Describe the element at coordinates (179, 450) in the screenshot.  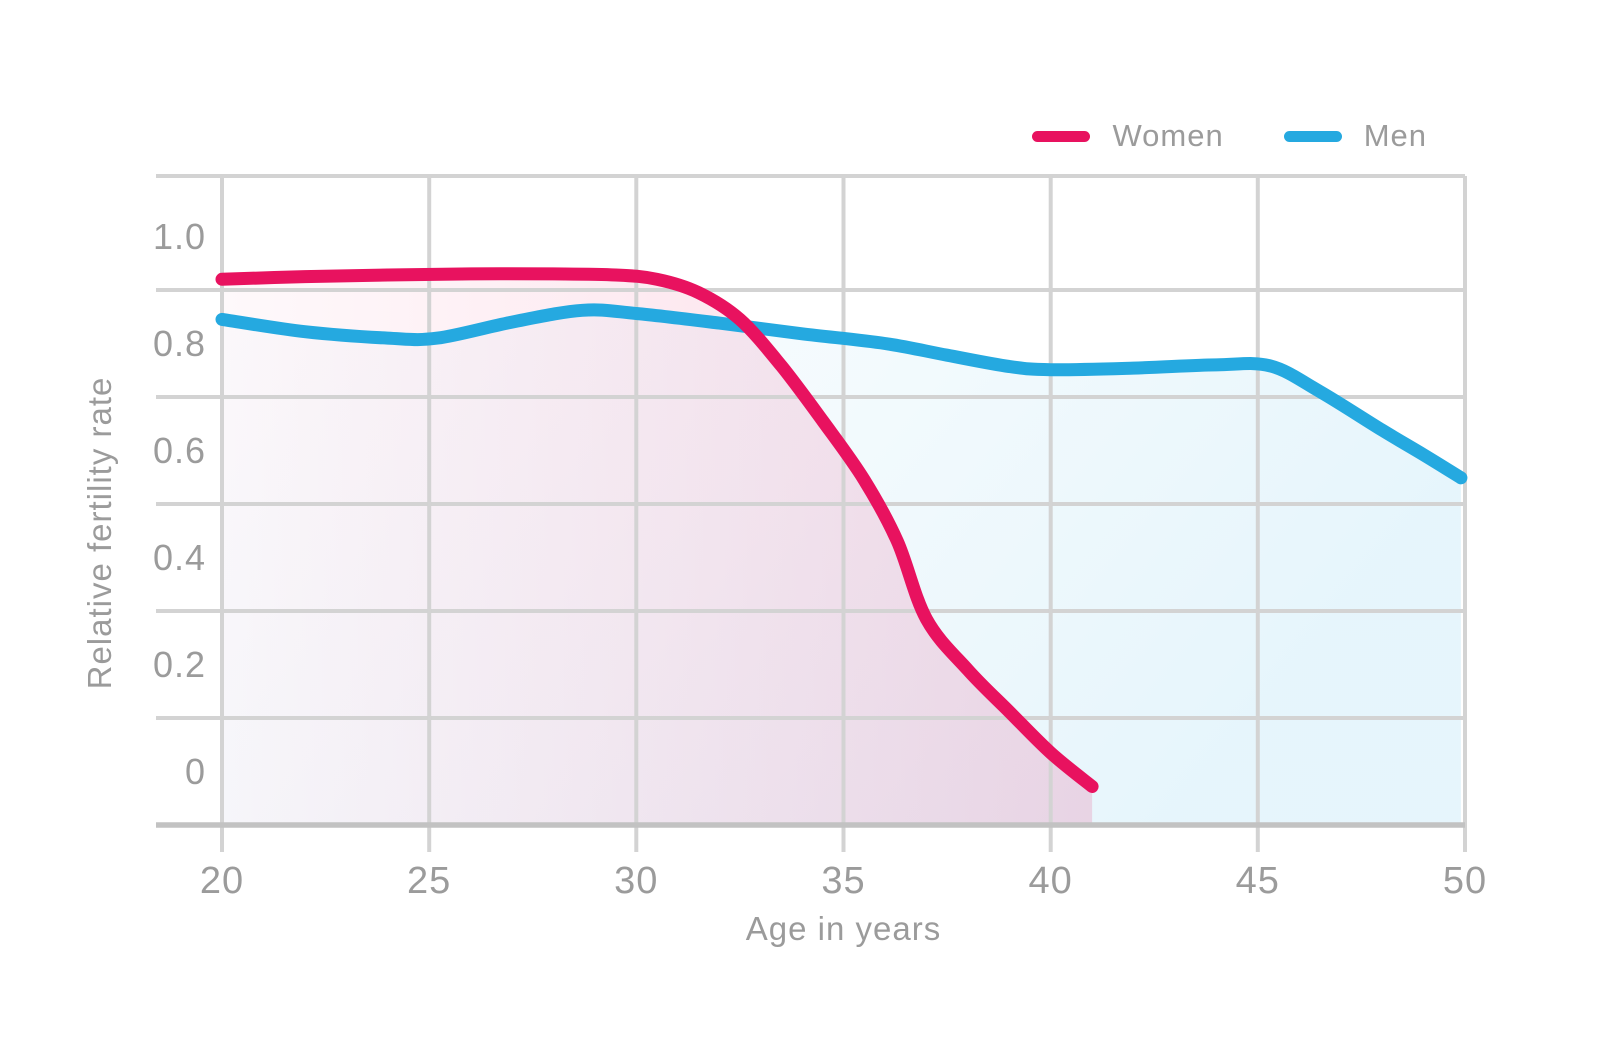
I see `y-tick-label: 0.6` at that location.